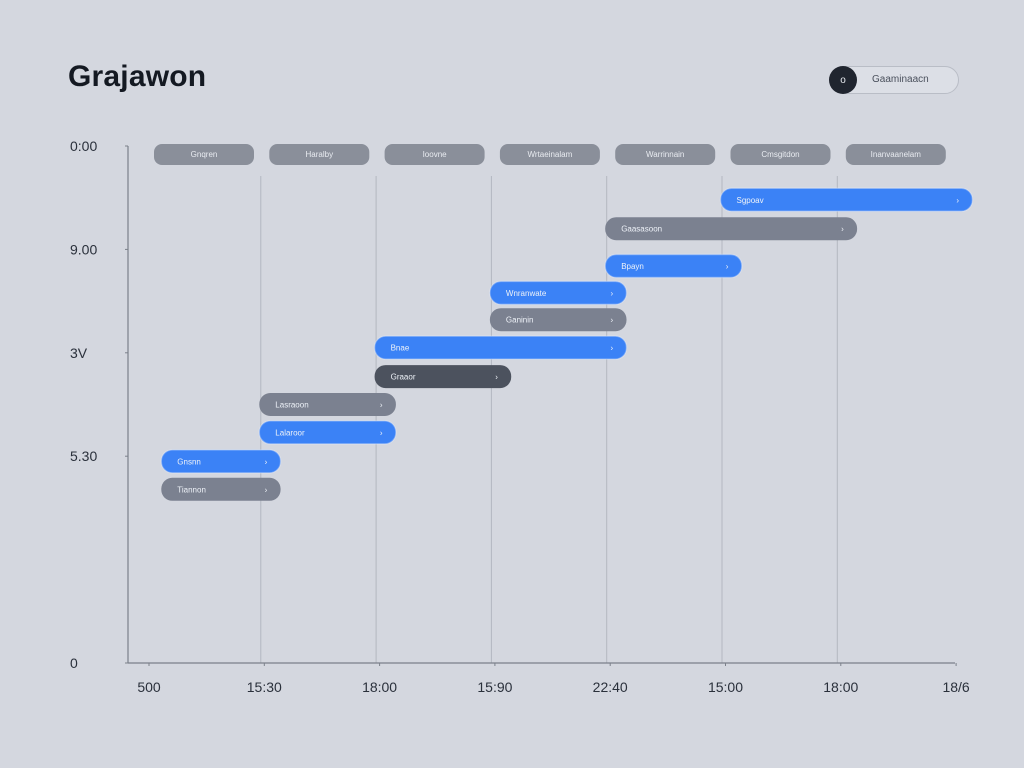  I want to click on toggle-knob-icon: o, so click(843, 80).